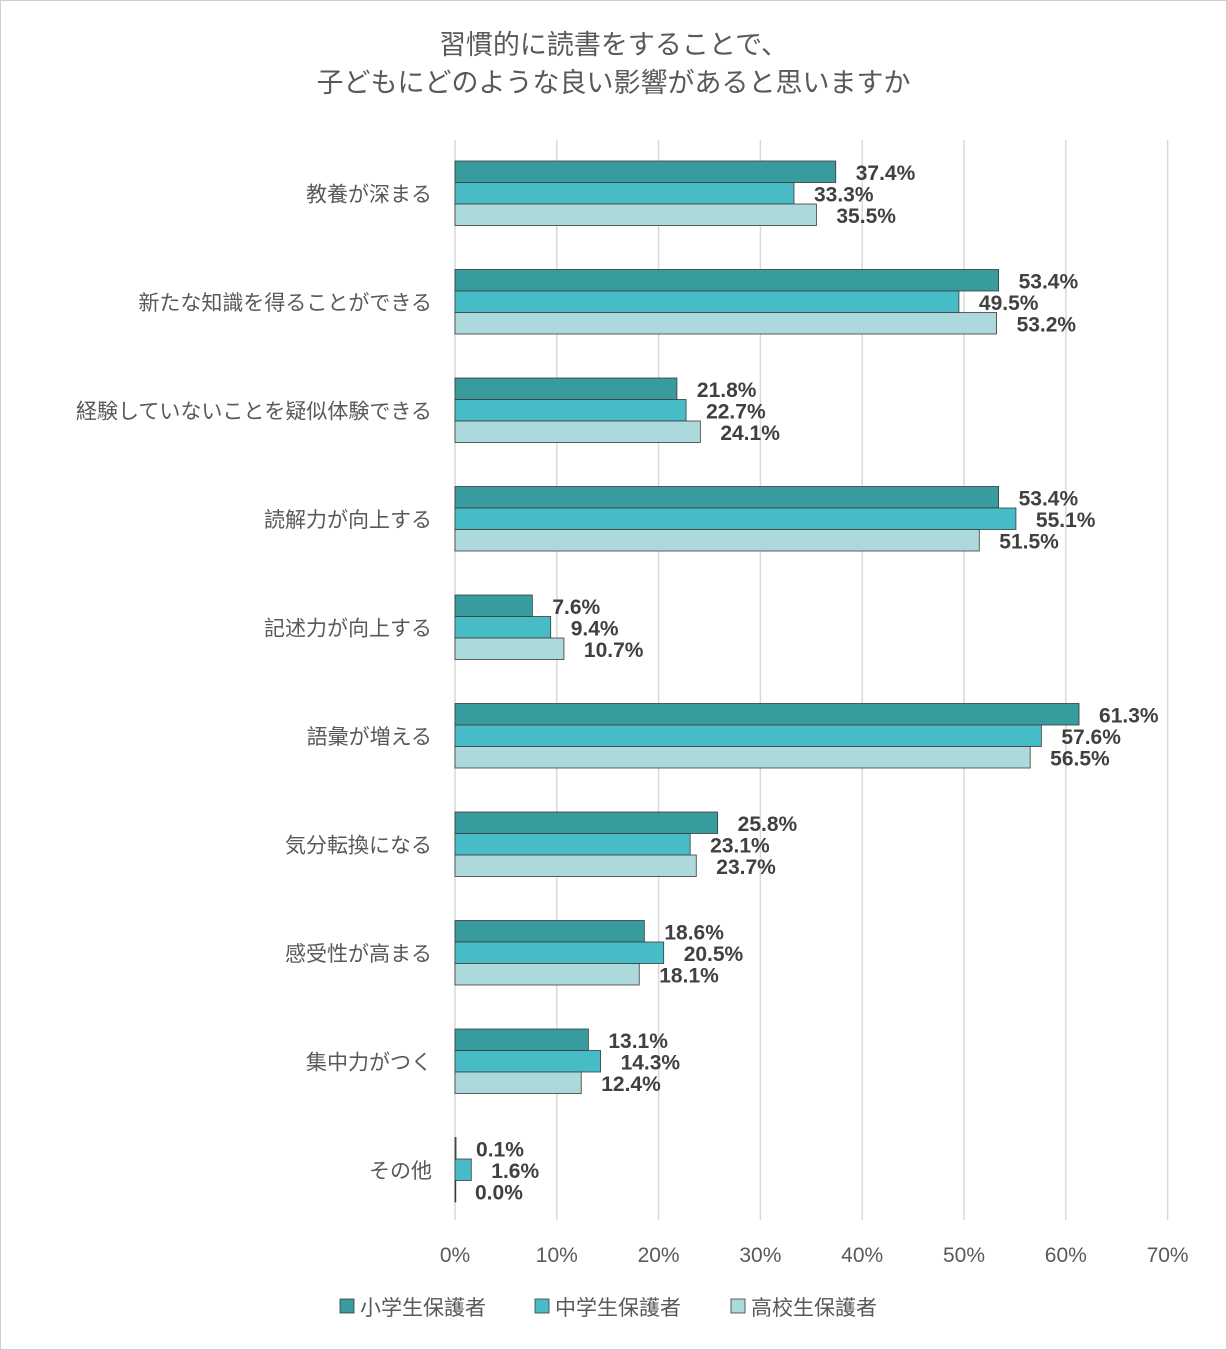 This screenshot has height=1350, width=1227. I want to click on category-label: 感受性が高まる, so click(358, 954).